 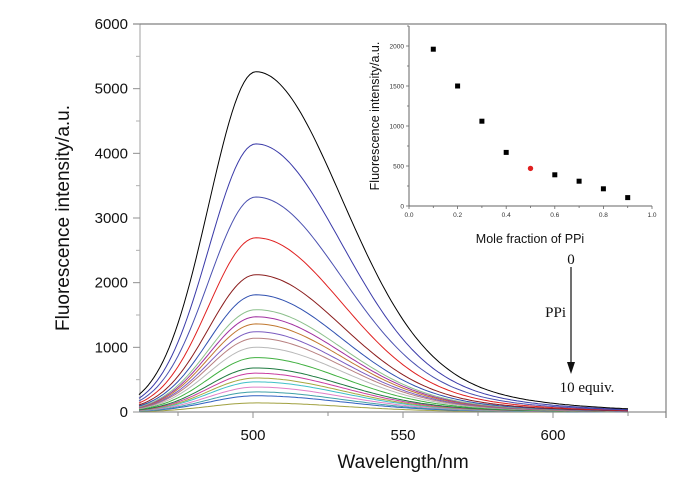 What do you see at coordinates (111, 347) in the screenshot?
I see `main-y-tick-label: 1000` at bounding box center [111, 347].